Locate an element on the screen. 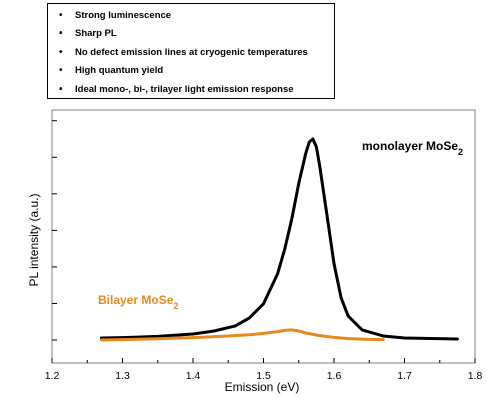 The width and height of the screenshot is (500, 401). x-tick-label: 1.5 is located at coordinates (263, 376).